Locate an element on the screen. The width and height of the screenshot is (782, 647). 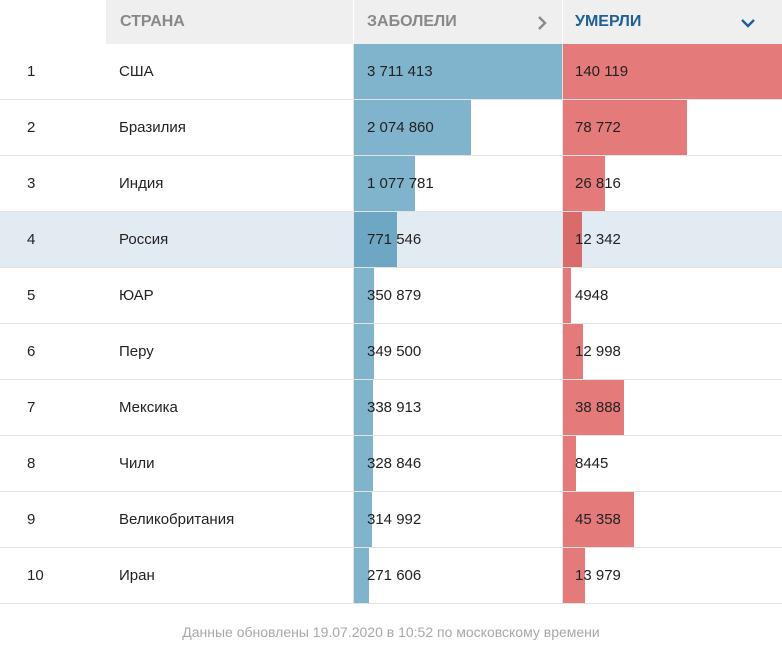
cases-cell: 271 606 is located at coordinates (457, 575).